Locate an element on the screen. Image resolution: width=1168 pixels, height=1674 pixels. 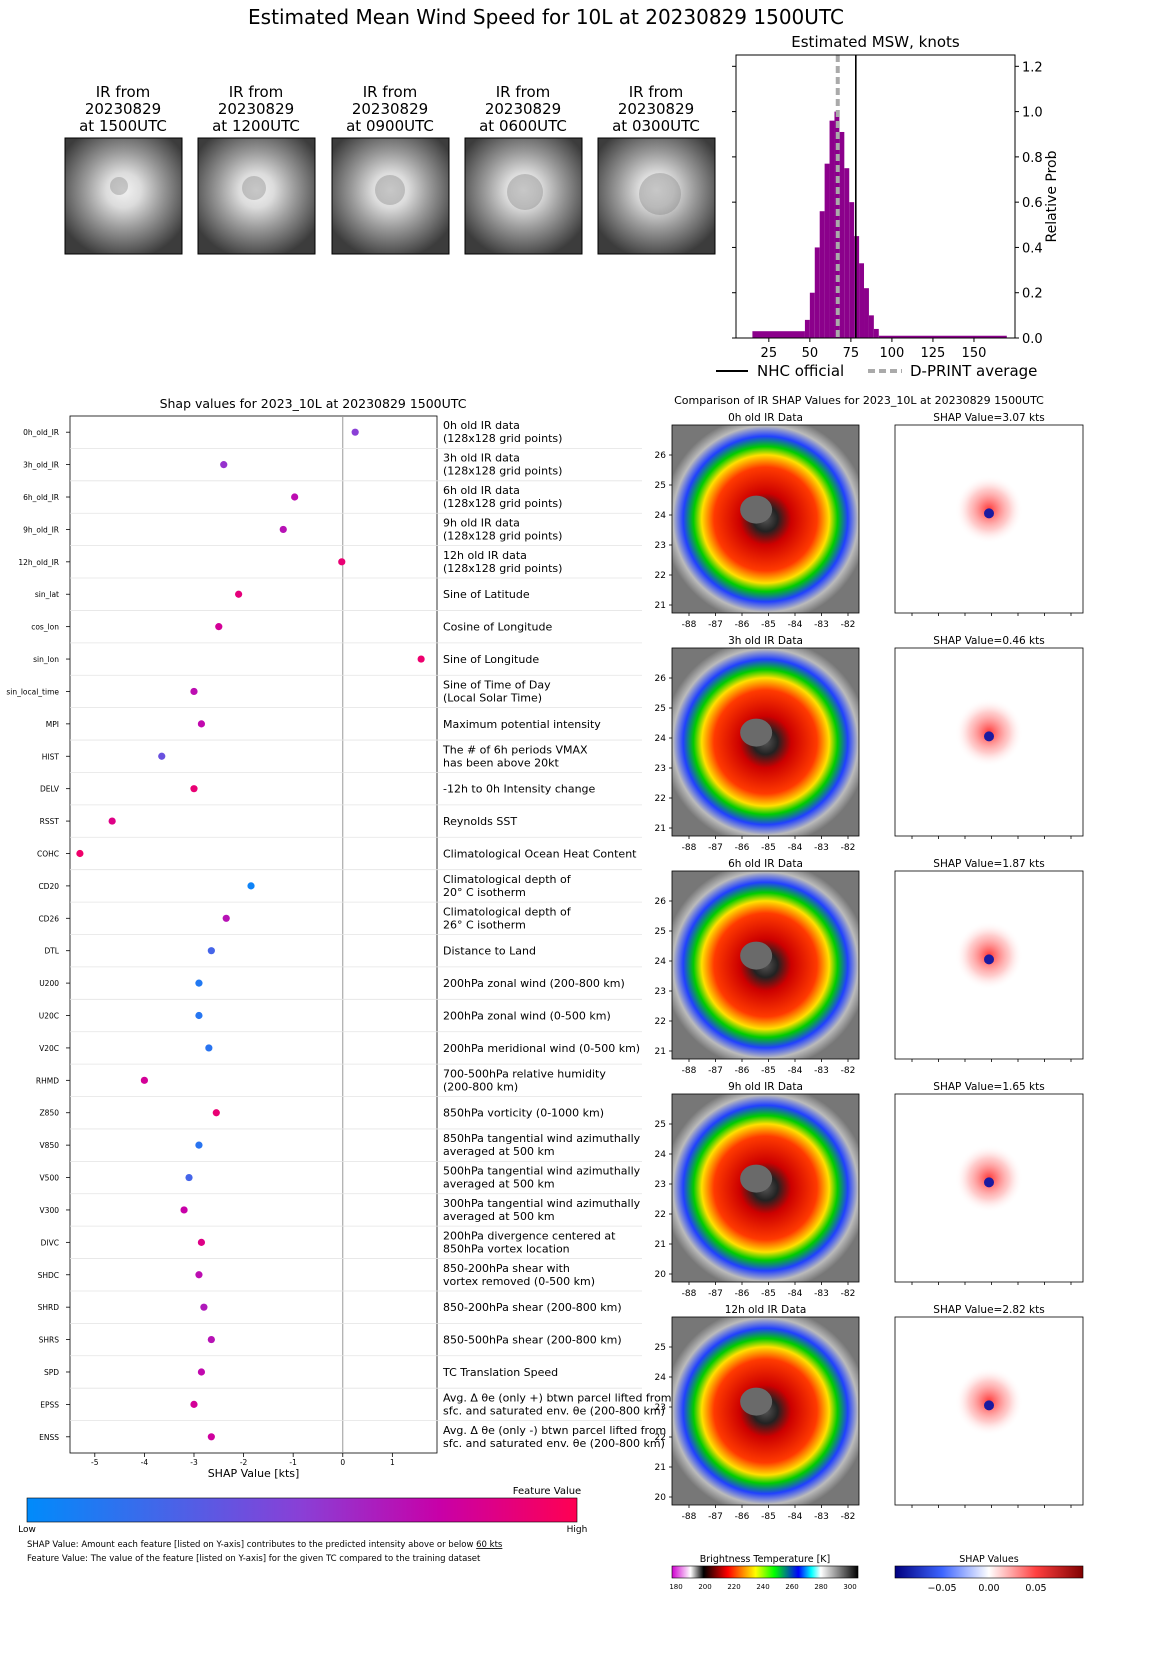
shap-colorbar-tick-label: 0.00 is located at coordinates (988, 1588).